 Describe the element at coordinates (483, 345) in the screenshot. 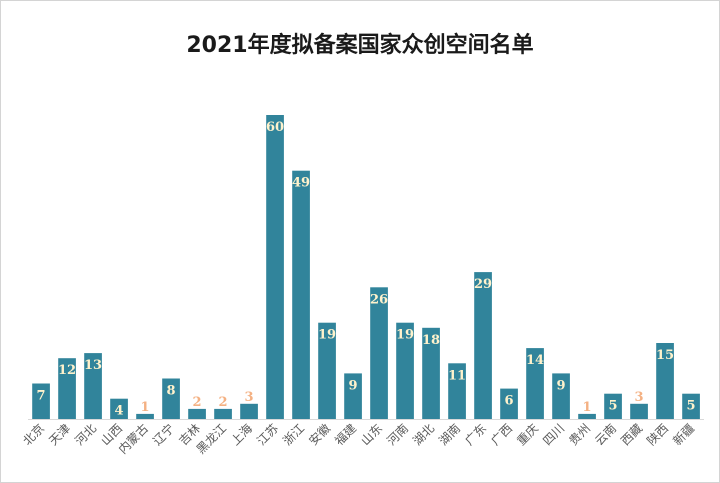

I see `bar-广东` at that location.